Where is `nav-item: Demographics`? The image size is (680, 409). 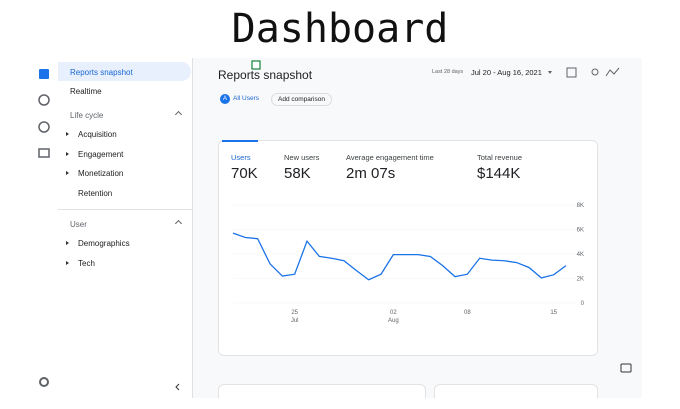
nav-item: Demographics is located at coordinates (104, 243).